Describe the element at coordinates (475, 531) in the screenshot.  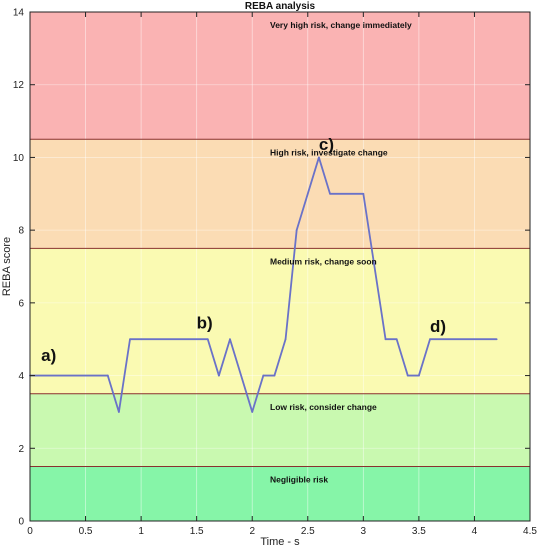
I see `x-tick-label: 4` at that location.